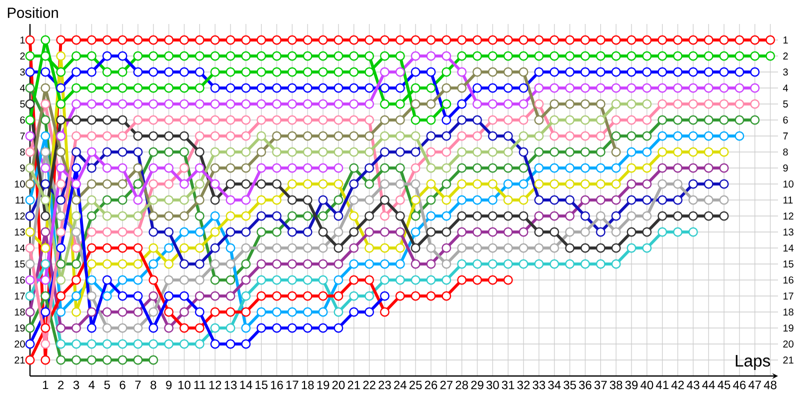 Image resolution: width=800 pixels, height=400 pixels. What do you see at coordinates (22, 88) in the screenshot?
I see `y-tick-label: 4` at bounding box center [22, 88].